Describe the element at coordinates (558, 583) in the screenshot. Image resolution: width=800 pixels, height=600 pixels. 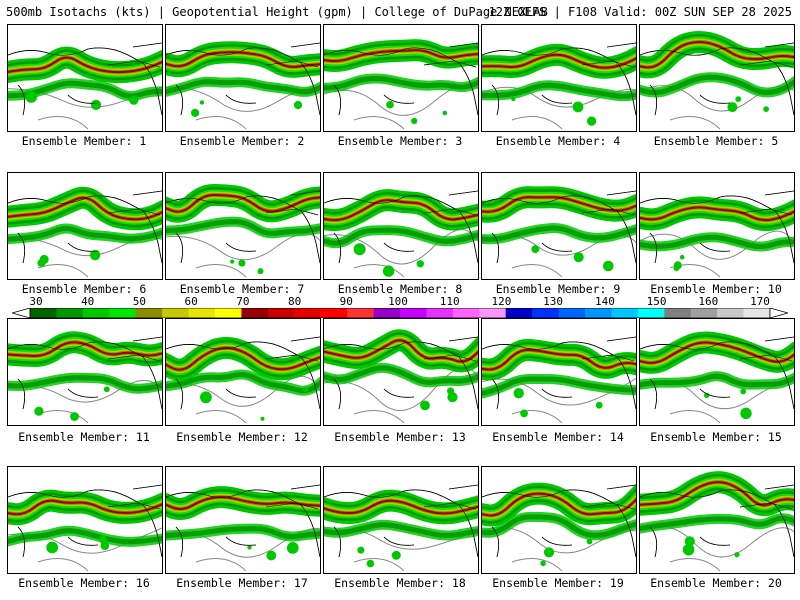
I see `member-caption: Ensemble Member: 19` at that location.